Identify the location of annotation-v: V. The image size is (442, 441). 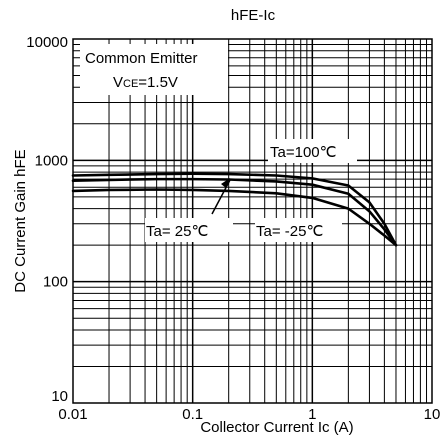
(118, 82).